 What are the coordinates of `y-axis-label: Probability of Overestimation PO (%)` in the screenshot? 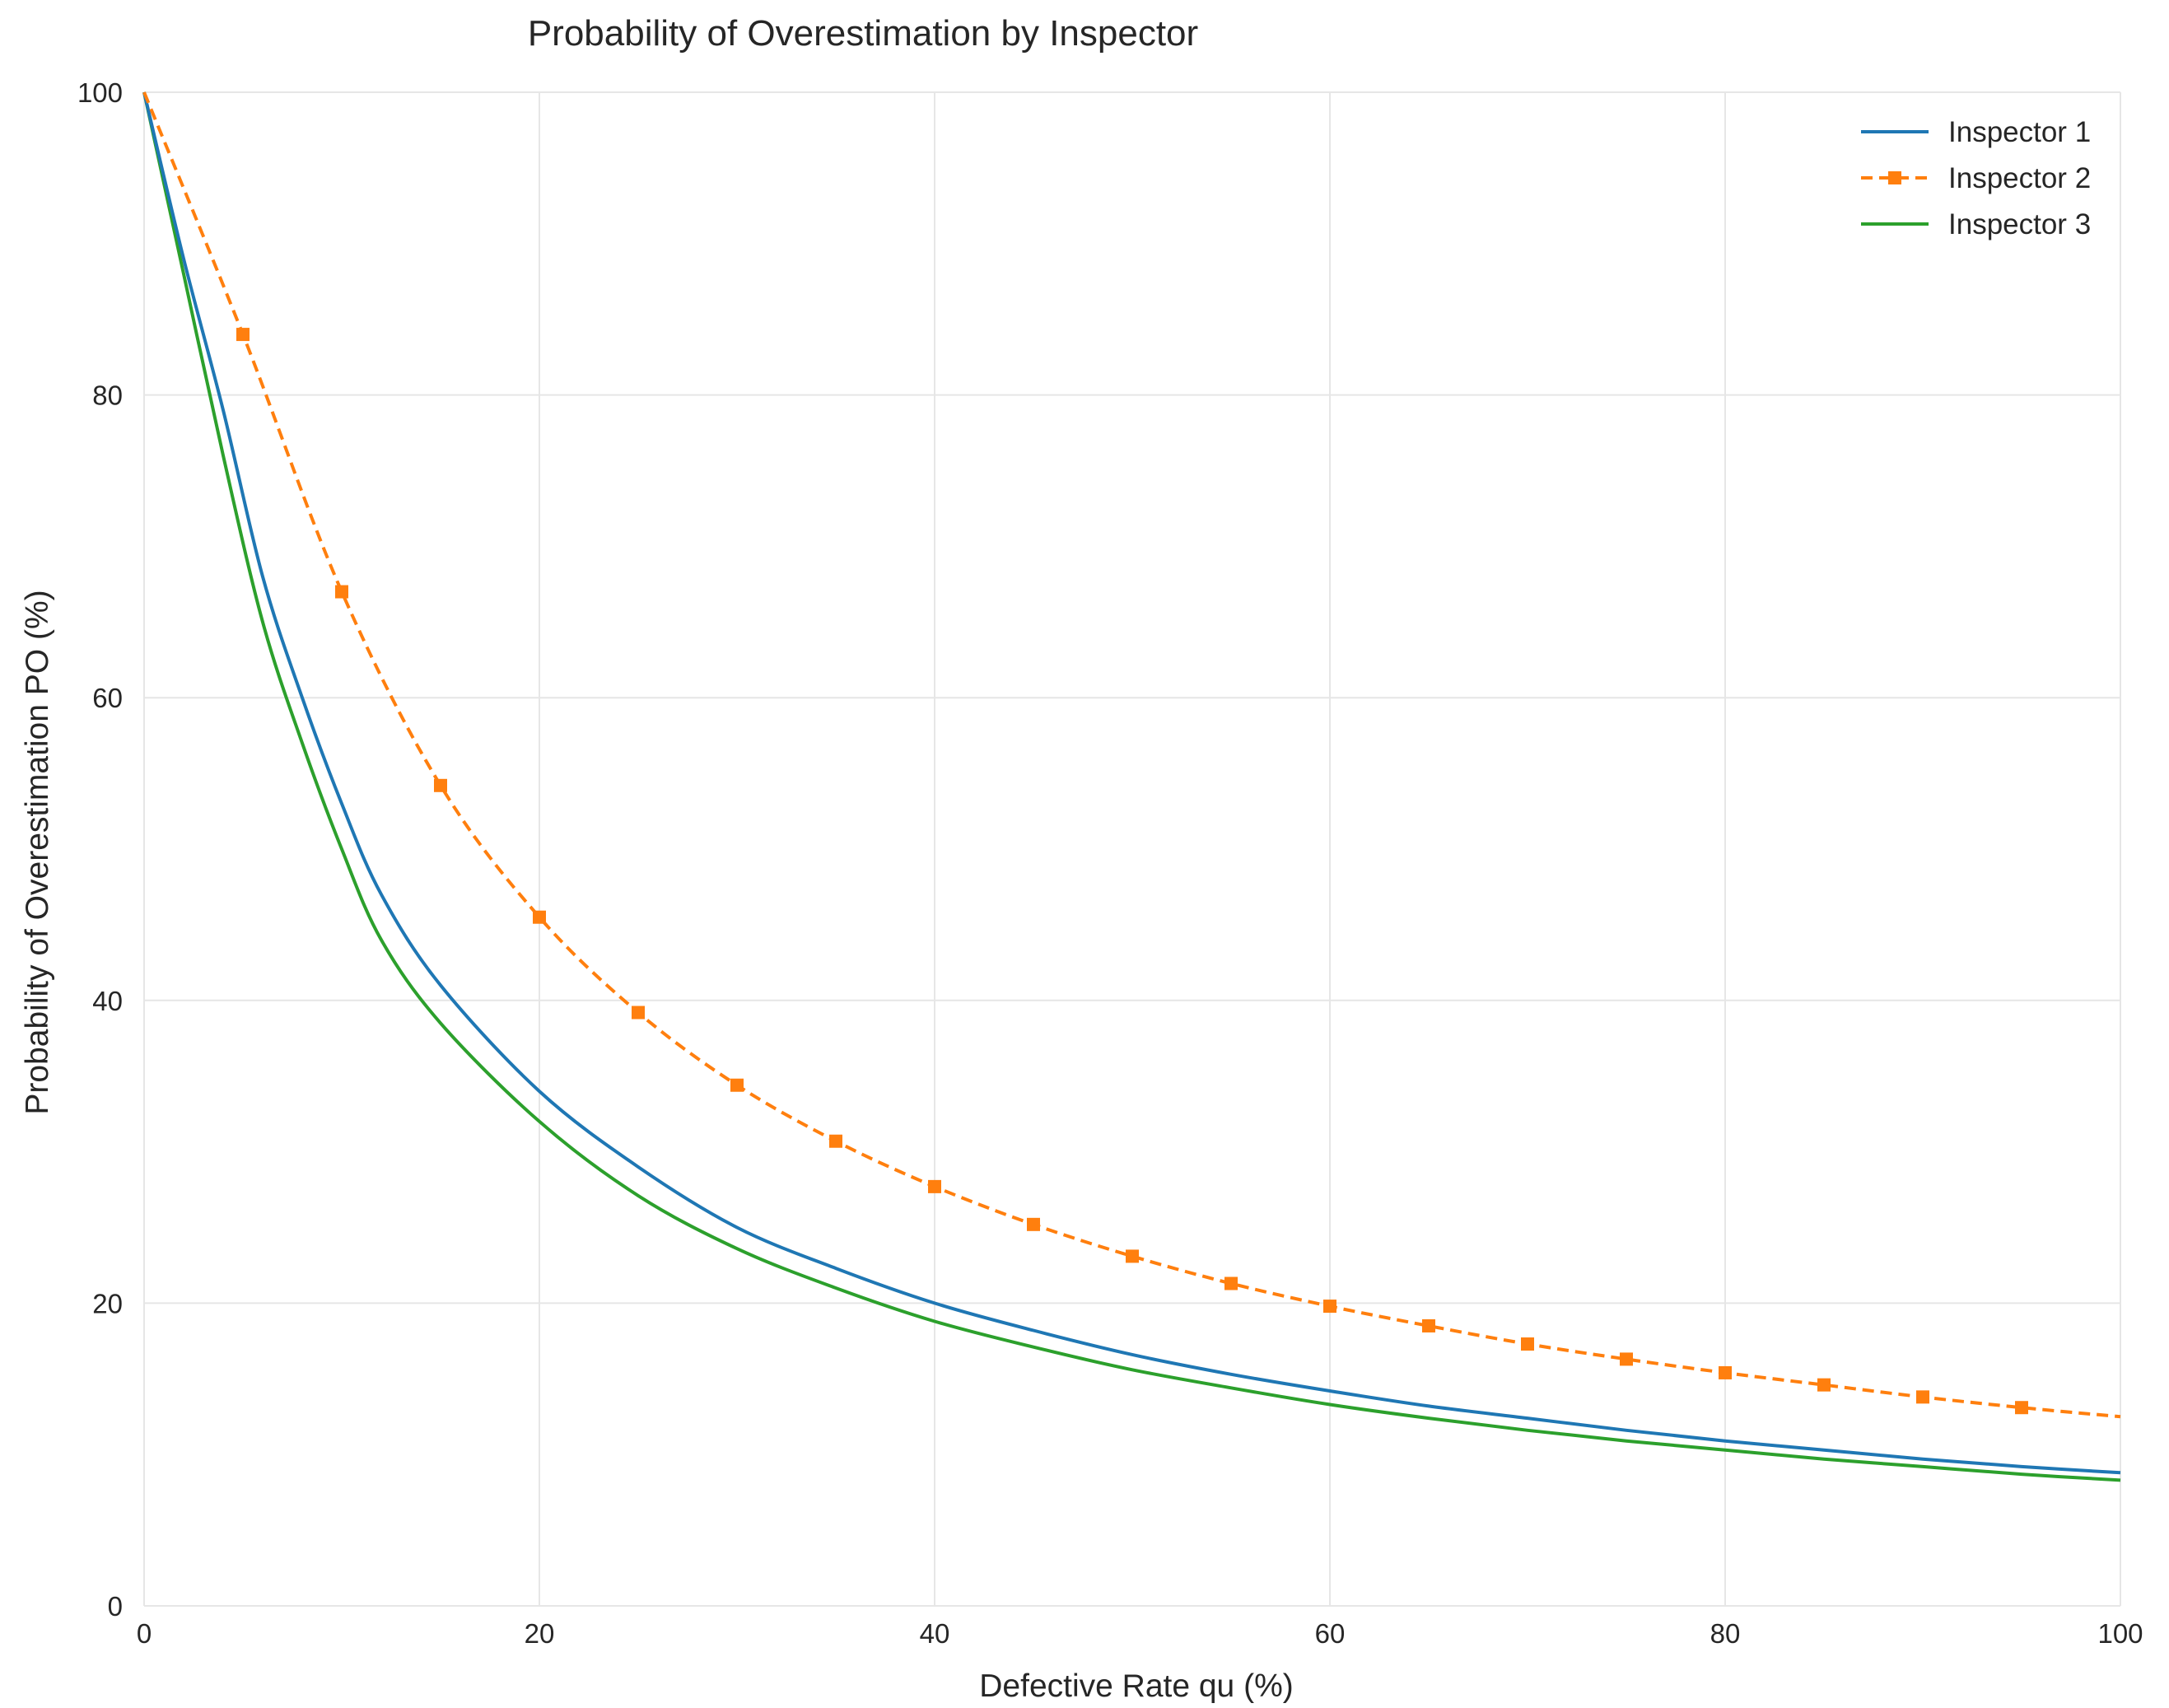 It's located at (37, 852).